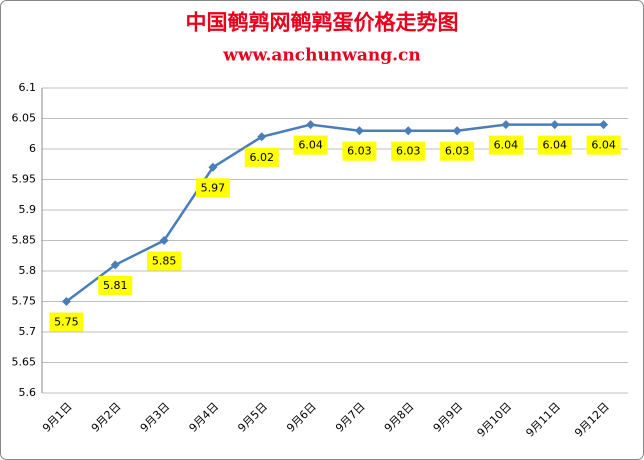  I want to click on value-label: 5.85, so click(164, 261).